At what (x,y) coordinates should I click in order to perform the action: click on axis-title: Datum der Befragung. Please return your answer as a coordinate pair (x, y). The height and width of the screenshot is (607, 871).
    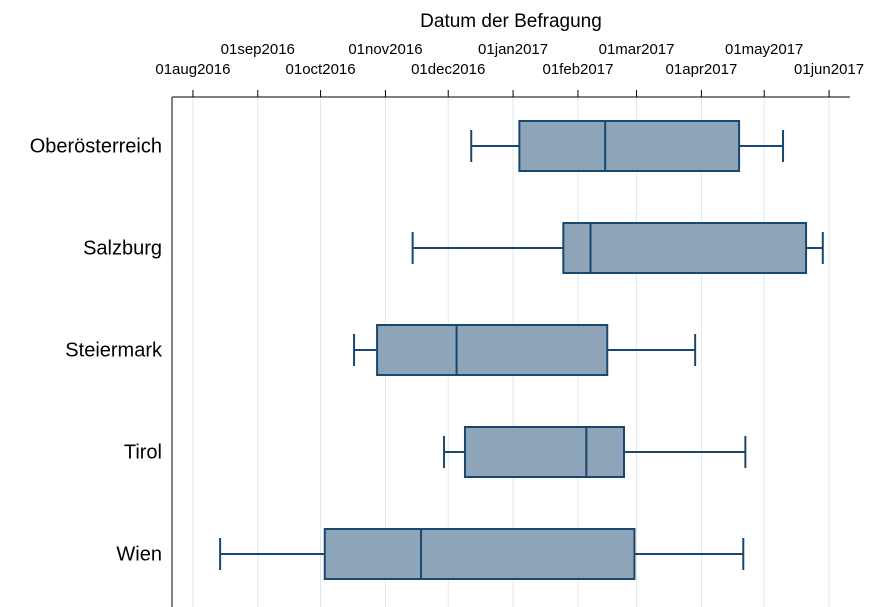
    Looking at the image, I should click on (511, 21).